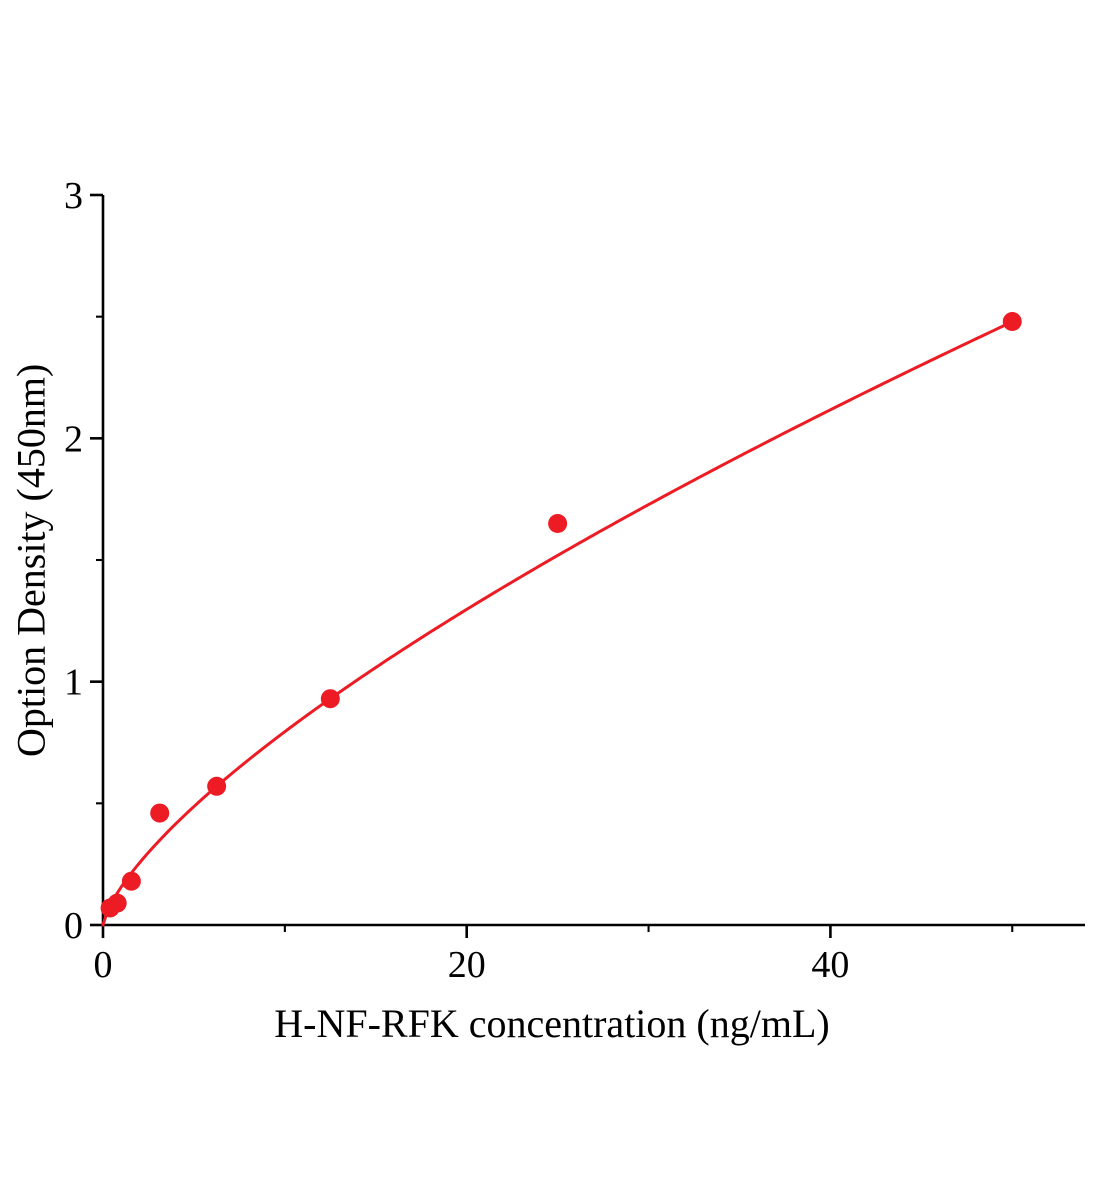  What do you see at coordinates (73, 926) in the screenshot?
I see `y-tick-label: 0` at bounding box center [73, 926].